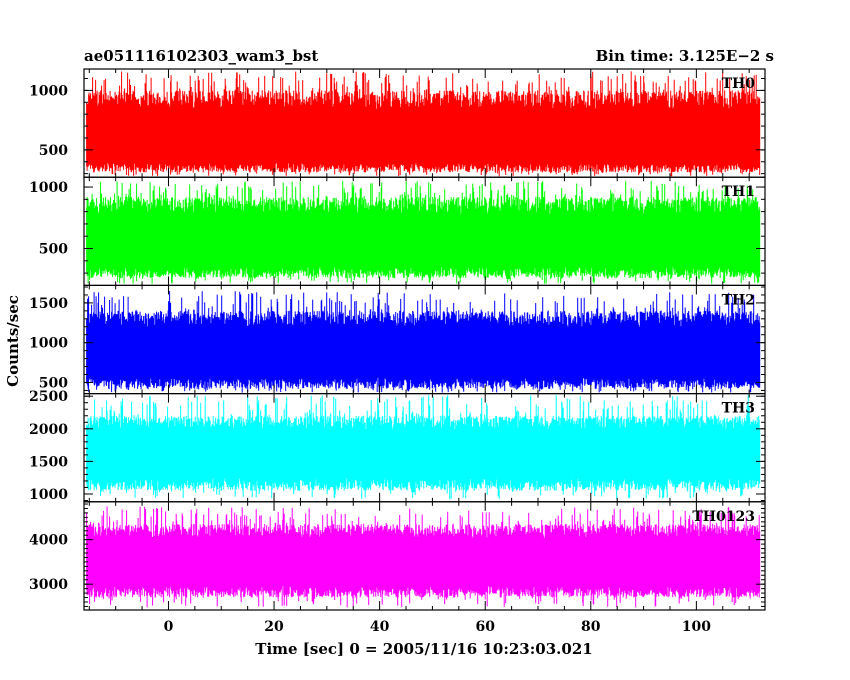  I want to click on series-trace-th2, so click(423, 342).